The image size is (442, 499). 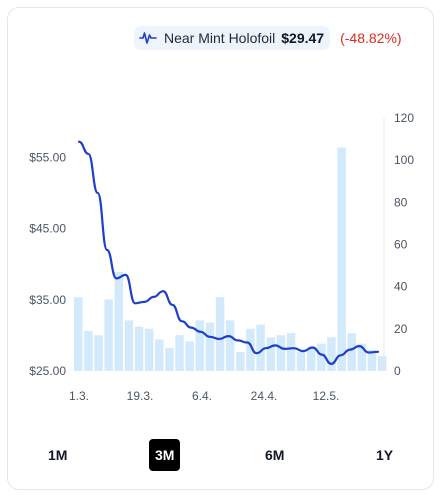 I want to click on right-tick-label: 100, so click(x=404, y=160).